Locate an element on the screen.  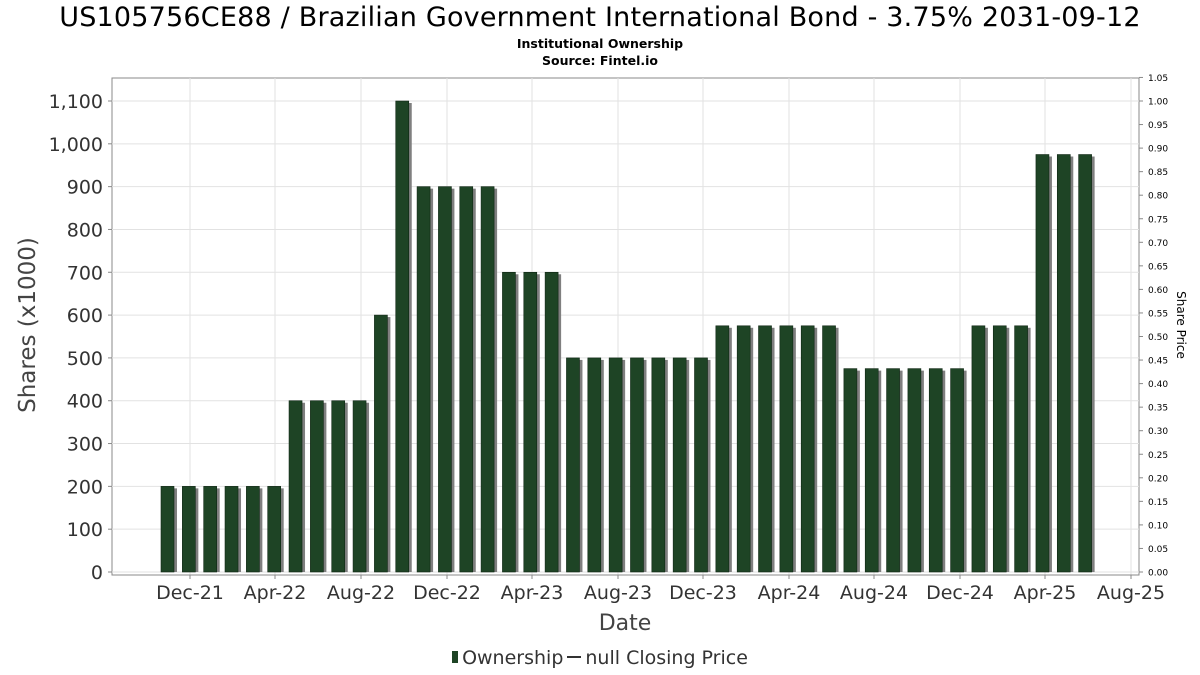
y2-tick-label: 0.00 is located at coordinates (1158, 574).